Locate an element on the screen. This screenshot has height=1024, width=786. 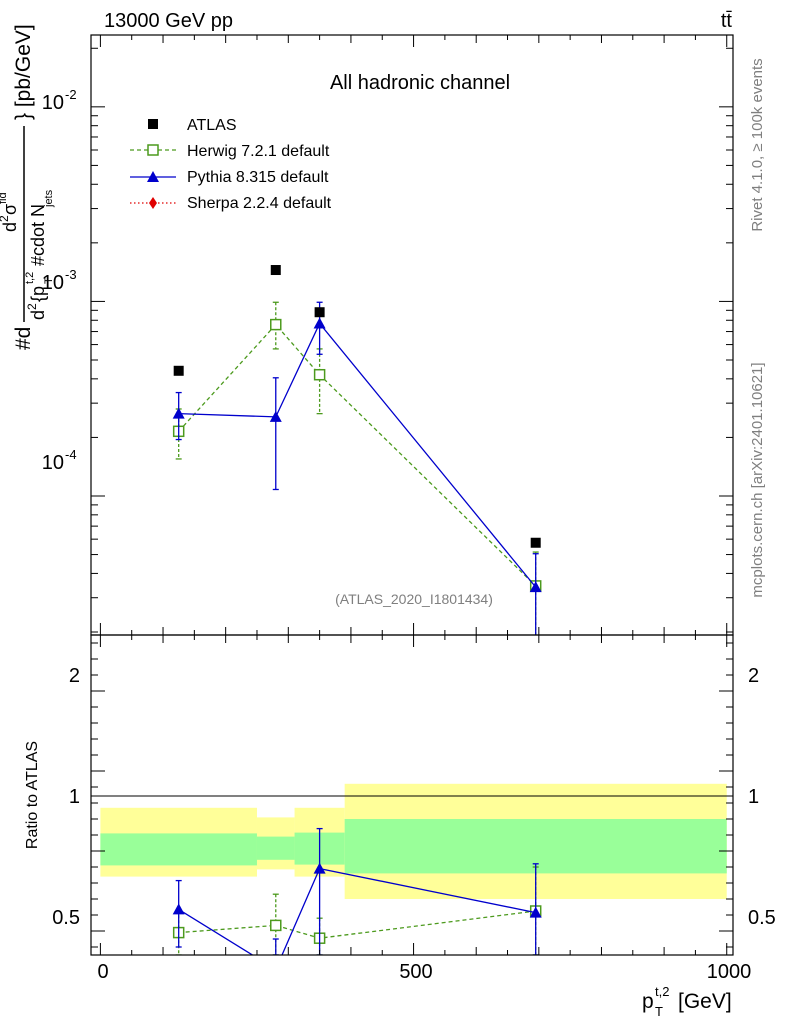
ratio-plot-markers is located at coordinates (357, 900).